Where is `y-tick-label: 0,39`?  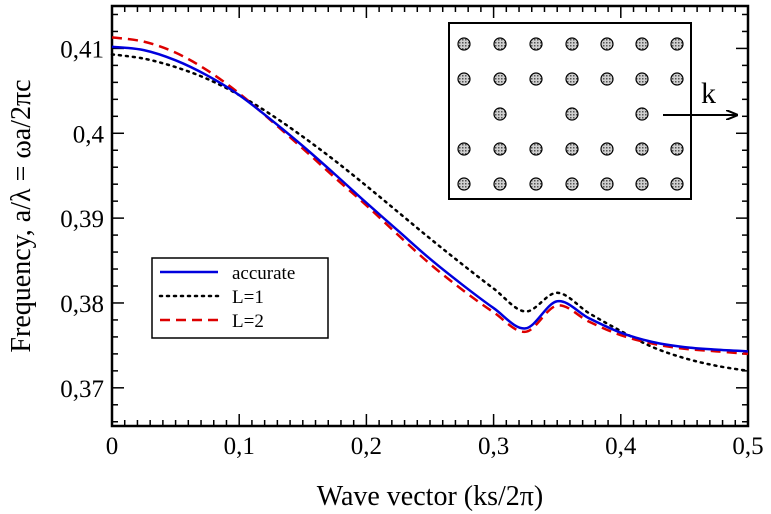 y-tick-label: 0,39 is located at coordinates (82, 219).